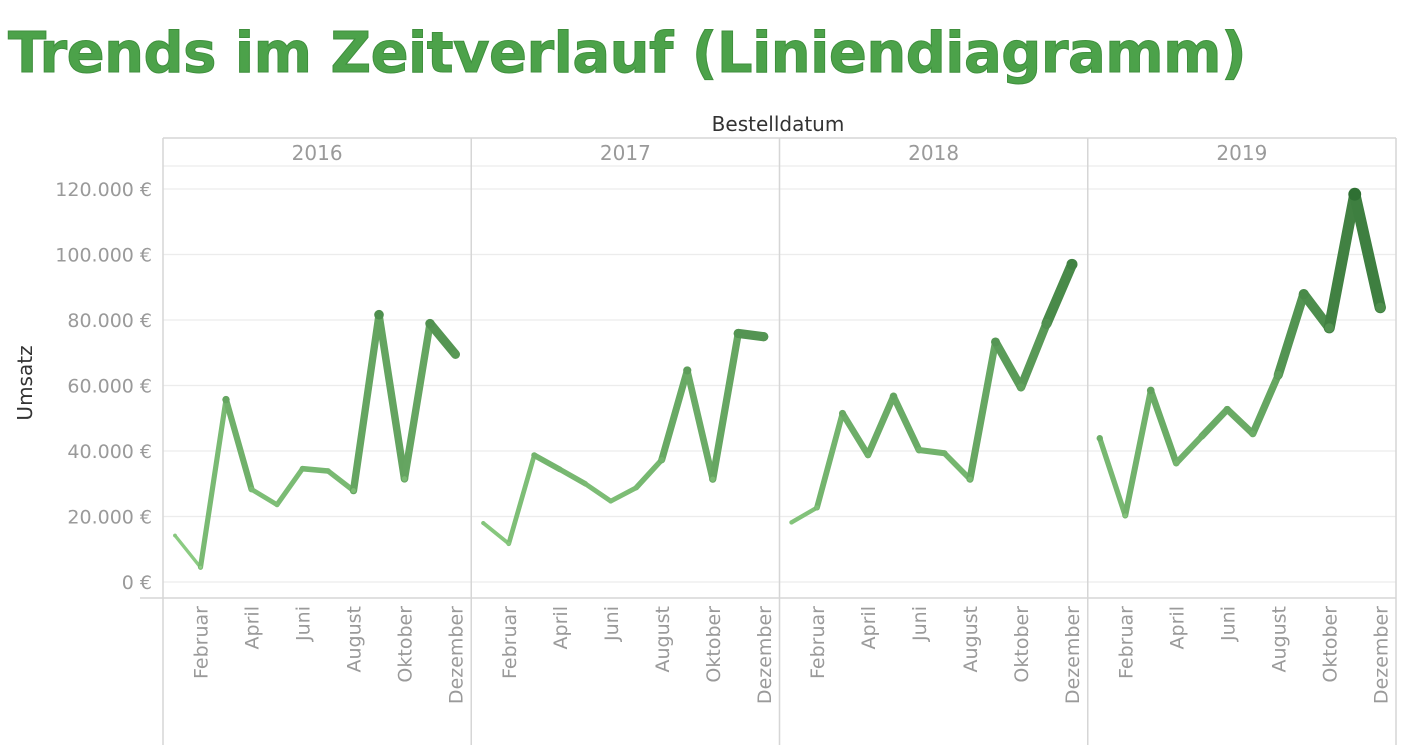 The width and height of the screenshot is (1413, 752). I want to click on y-tick-label: 100.000 €, so click(103, 256).